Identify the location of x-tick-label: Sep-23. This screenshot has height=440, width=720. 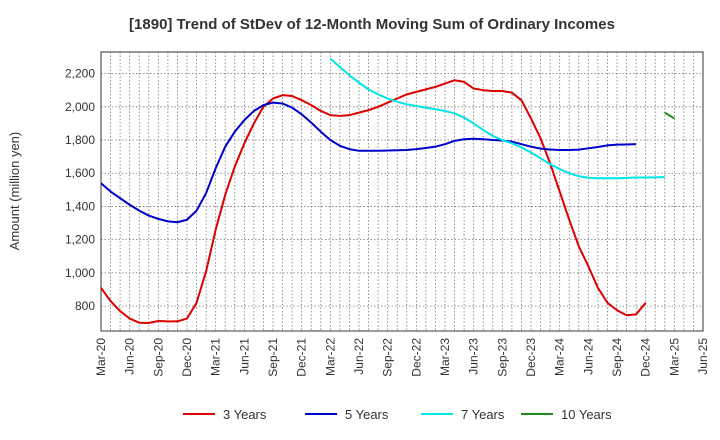
(502, 357).